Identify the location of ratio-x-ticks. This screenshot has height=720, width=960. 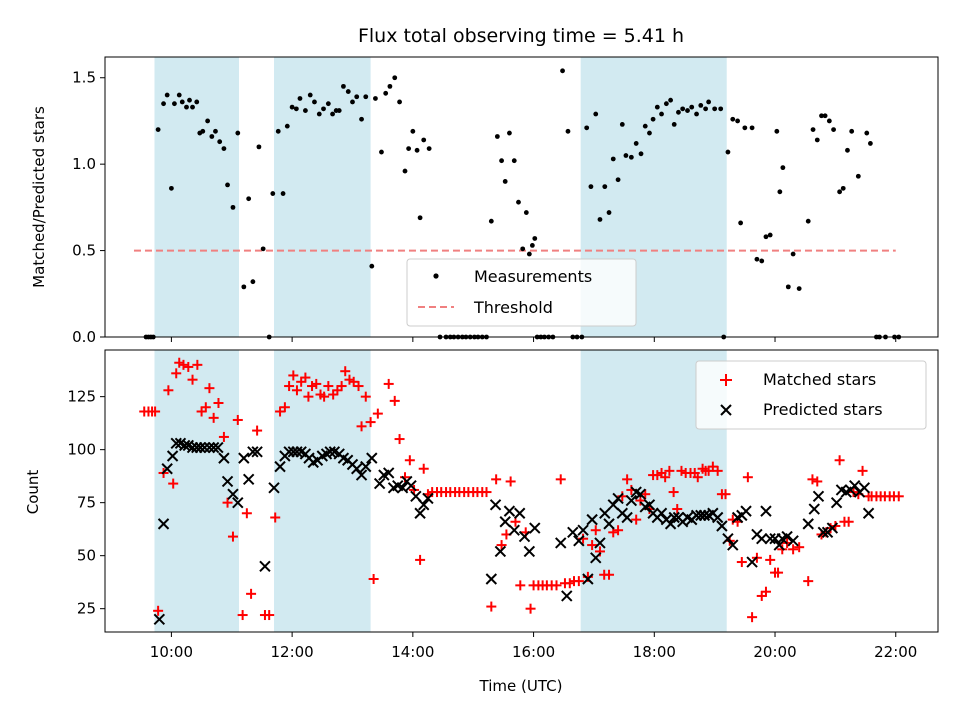
(533, 339).